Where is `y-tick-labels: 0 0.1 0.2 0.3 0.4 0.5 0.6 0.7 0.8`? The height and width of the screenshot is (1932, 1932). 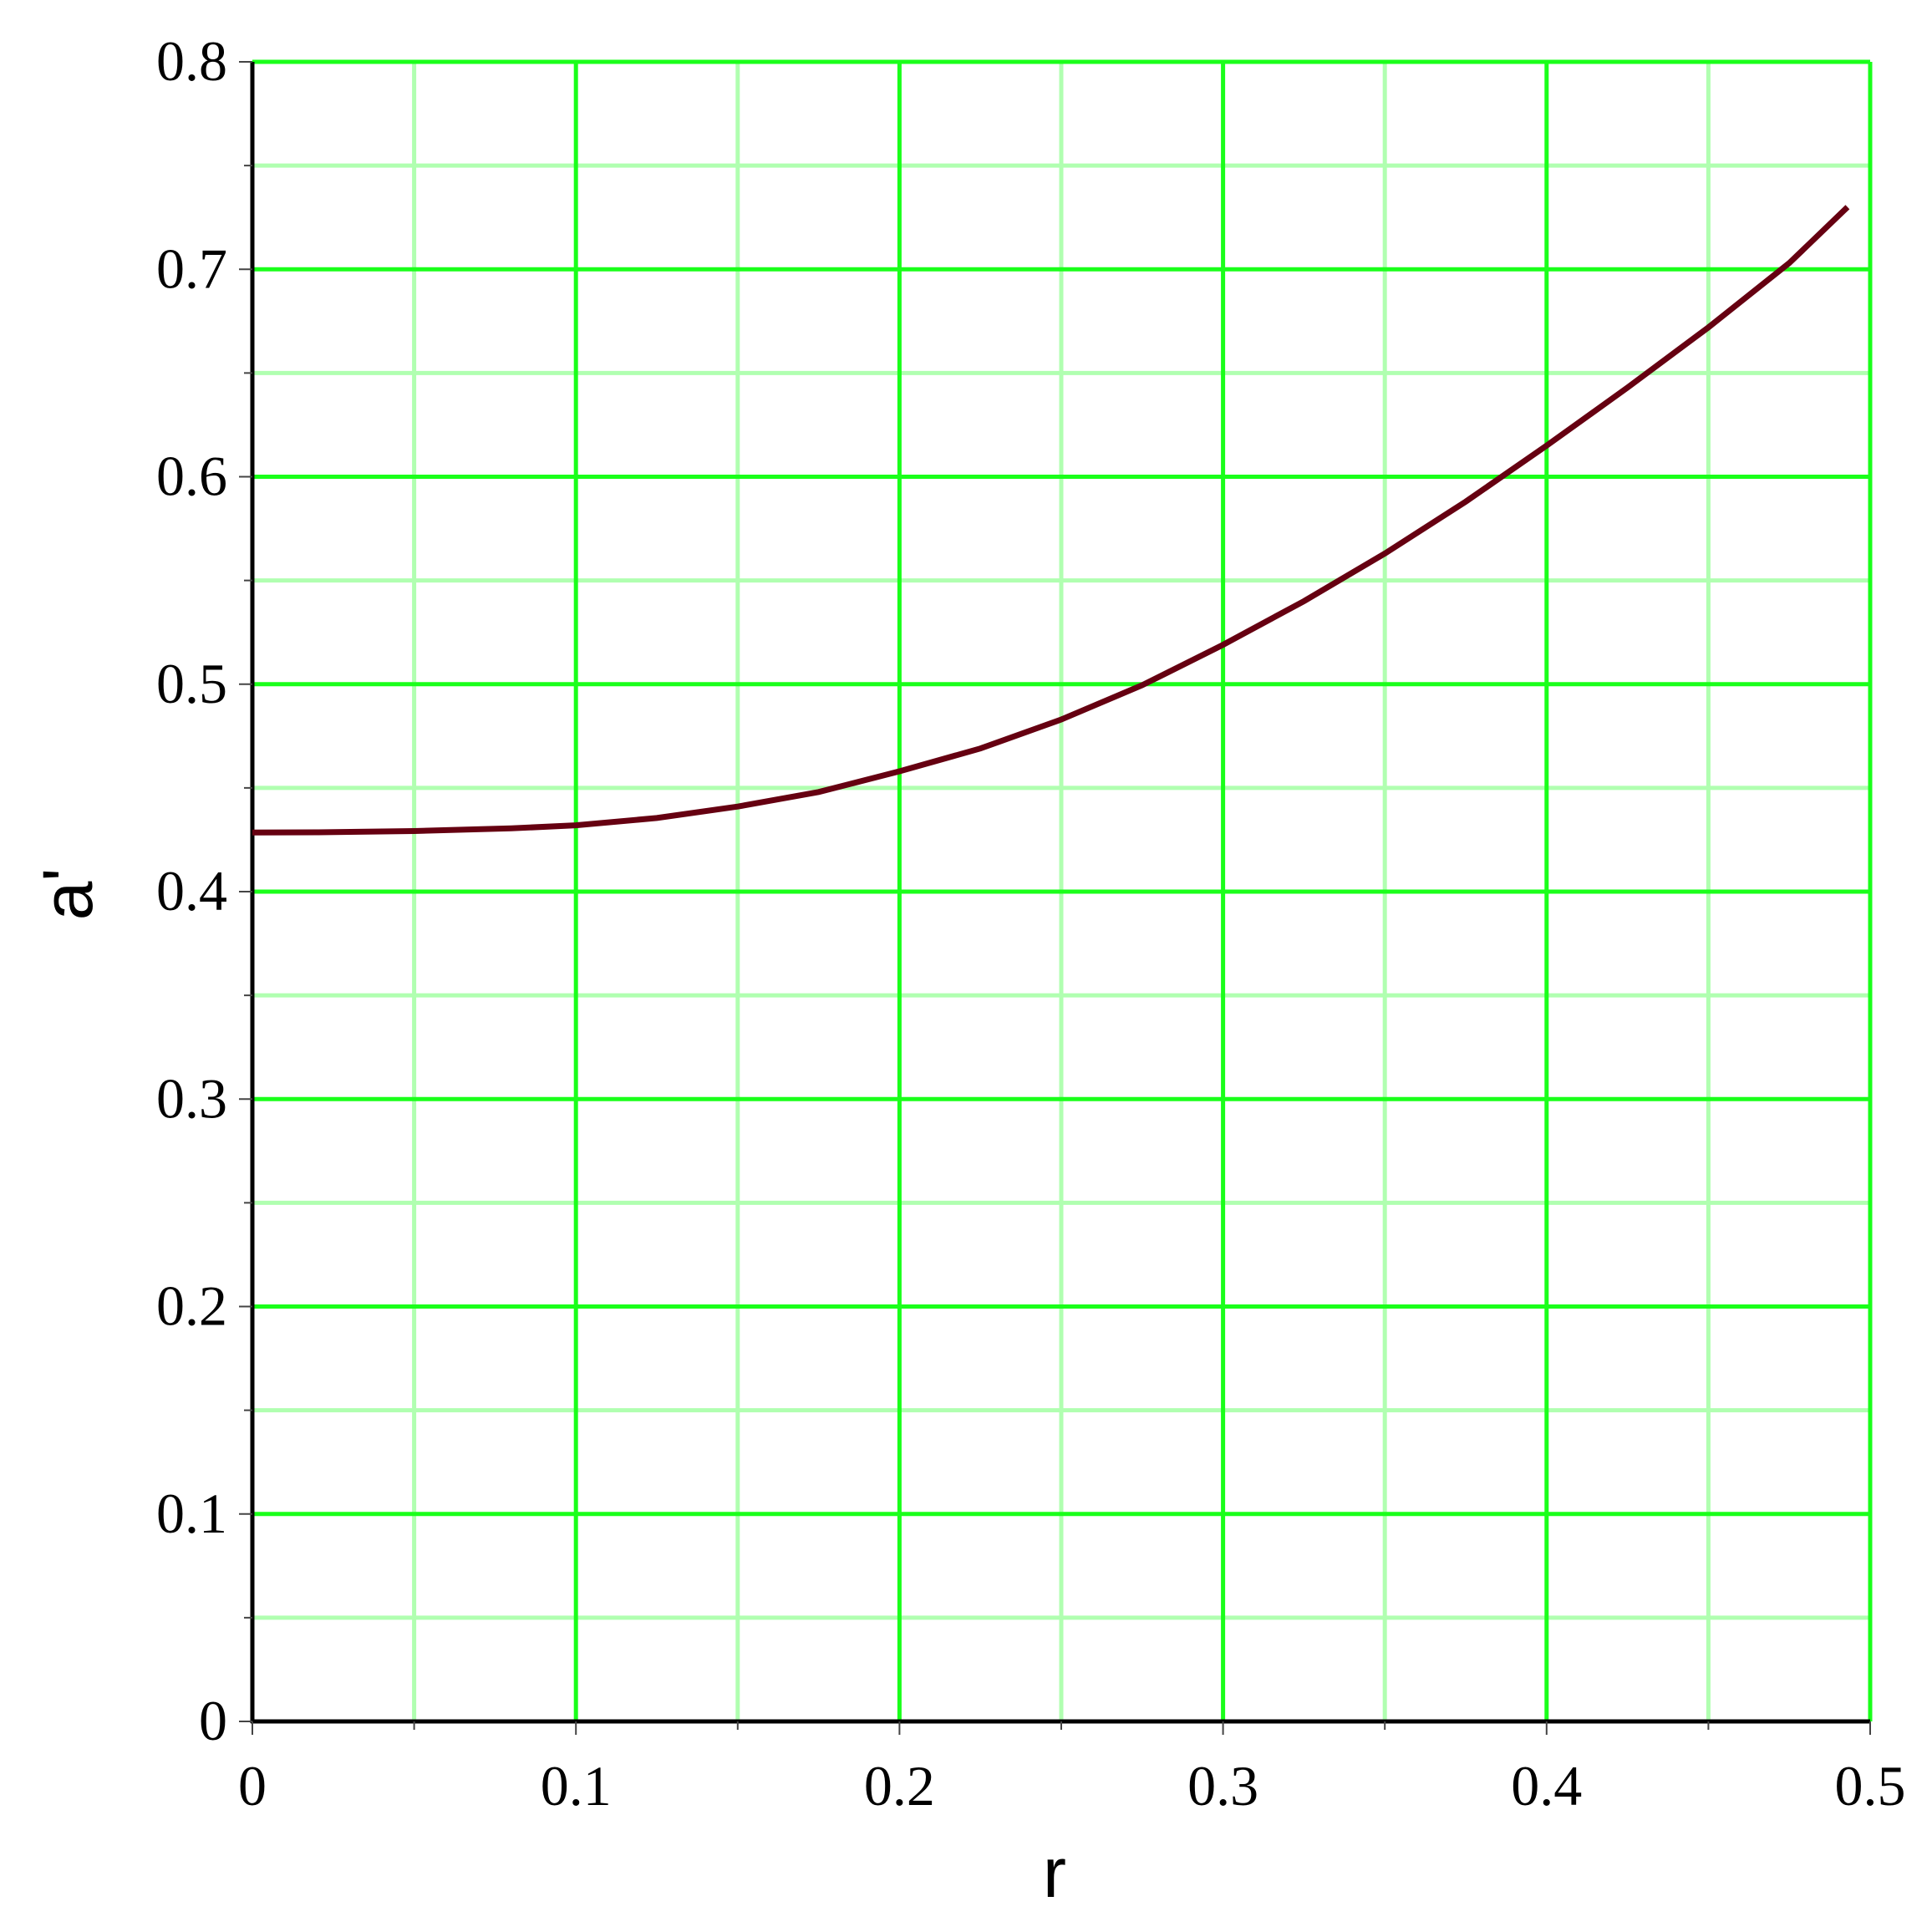
y-tick-labels: 0 0.1 0.2 0.3 0.4 0.5 0.6 0.7 0.8 is located at coordinates (191, 890).